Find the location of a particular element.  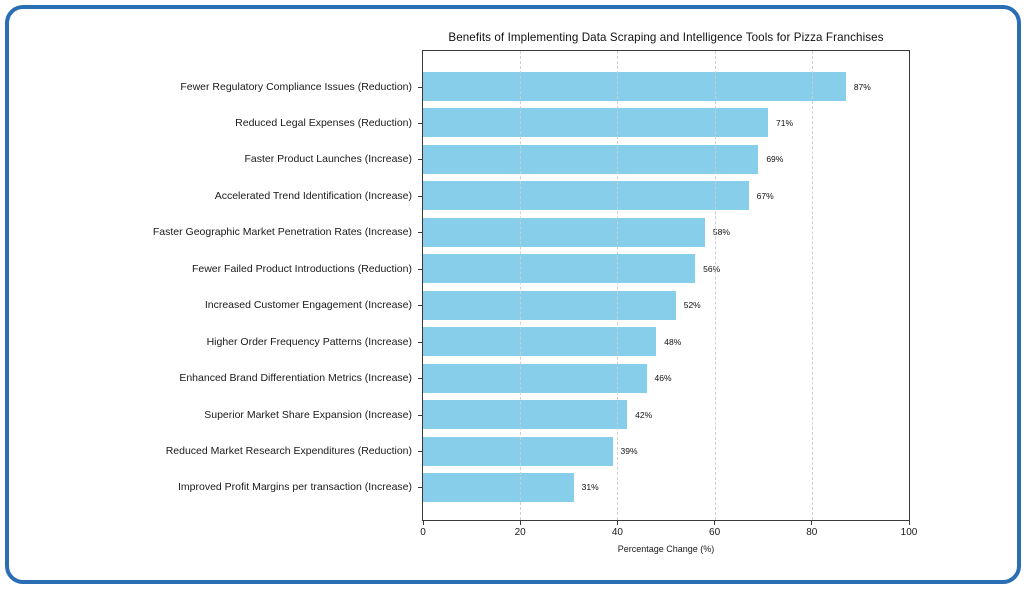

category-label: Faster Product Launches (Increase) is located at coordinates (328, 159).